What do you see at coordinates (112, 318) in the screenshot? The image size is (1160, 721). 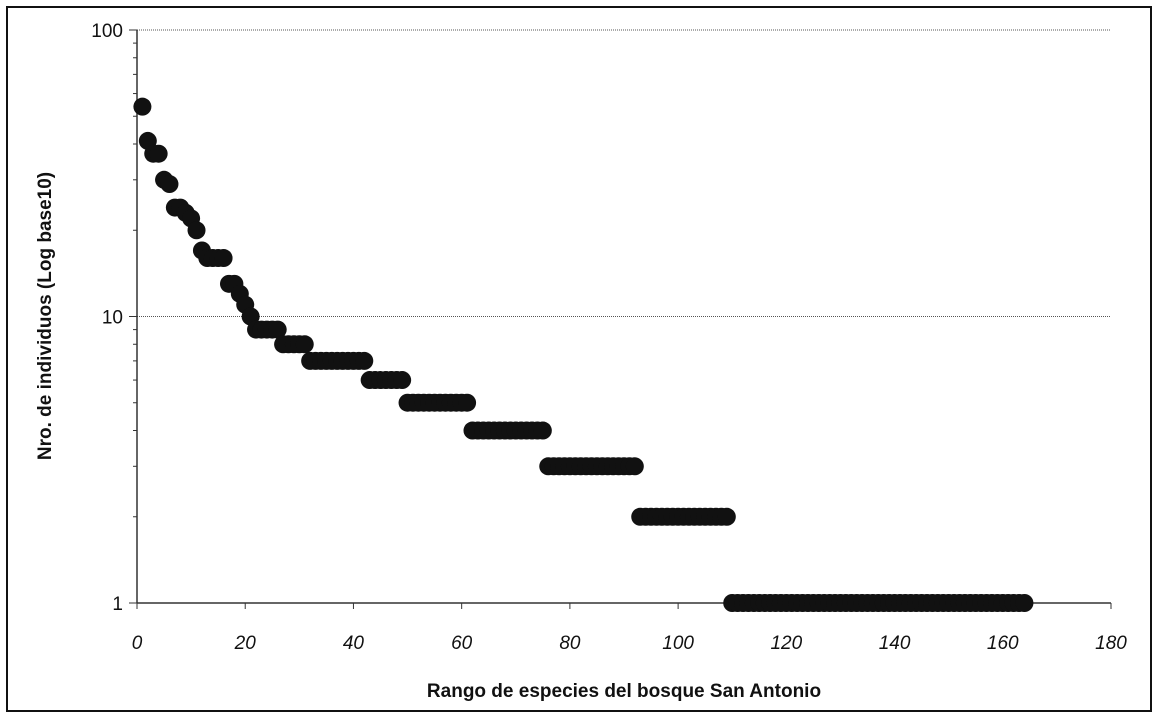 I see `y-tick-label: 10` at bounding box center [112, 318].